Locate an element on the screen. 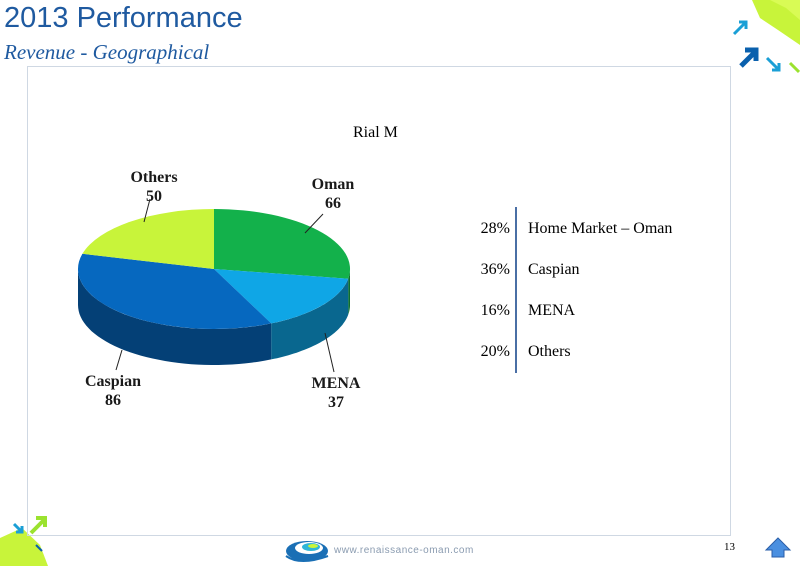  legend-label: MENA is located at coordinates (552, 310).